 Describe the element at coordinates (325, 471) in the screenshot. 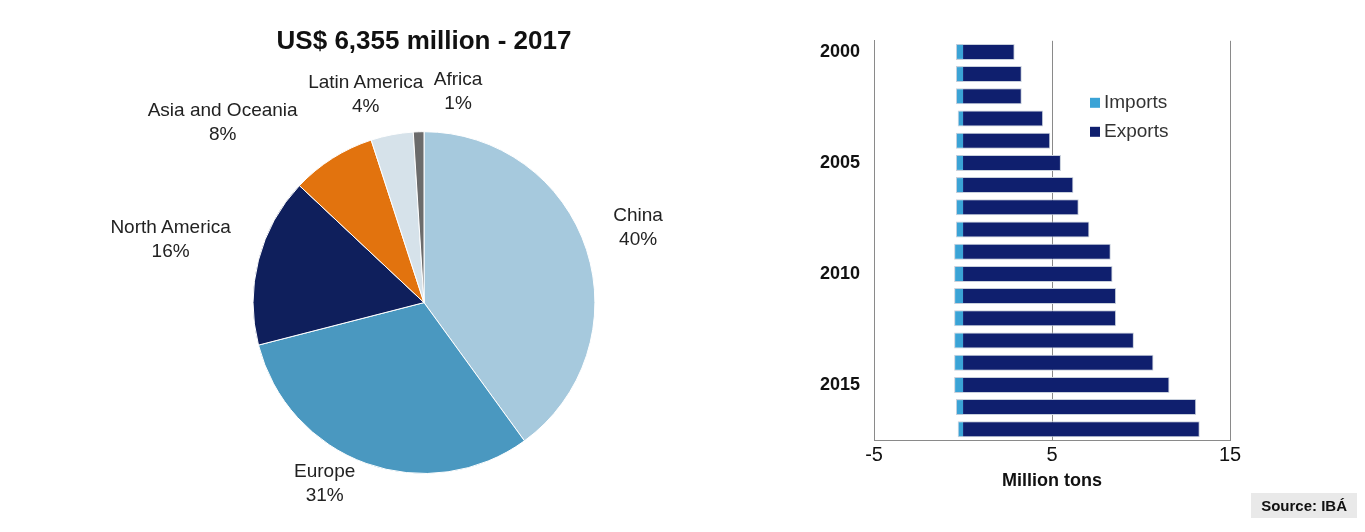

I see `slice-label: Europe` at that location.